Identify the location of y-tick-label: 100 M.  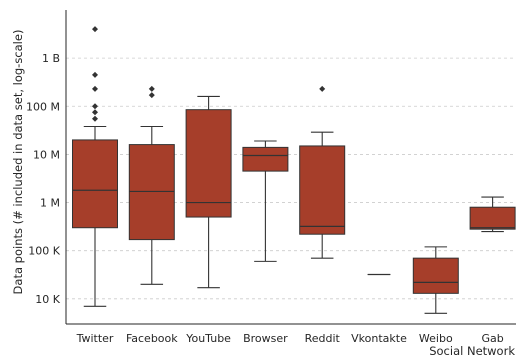
(43, 106).